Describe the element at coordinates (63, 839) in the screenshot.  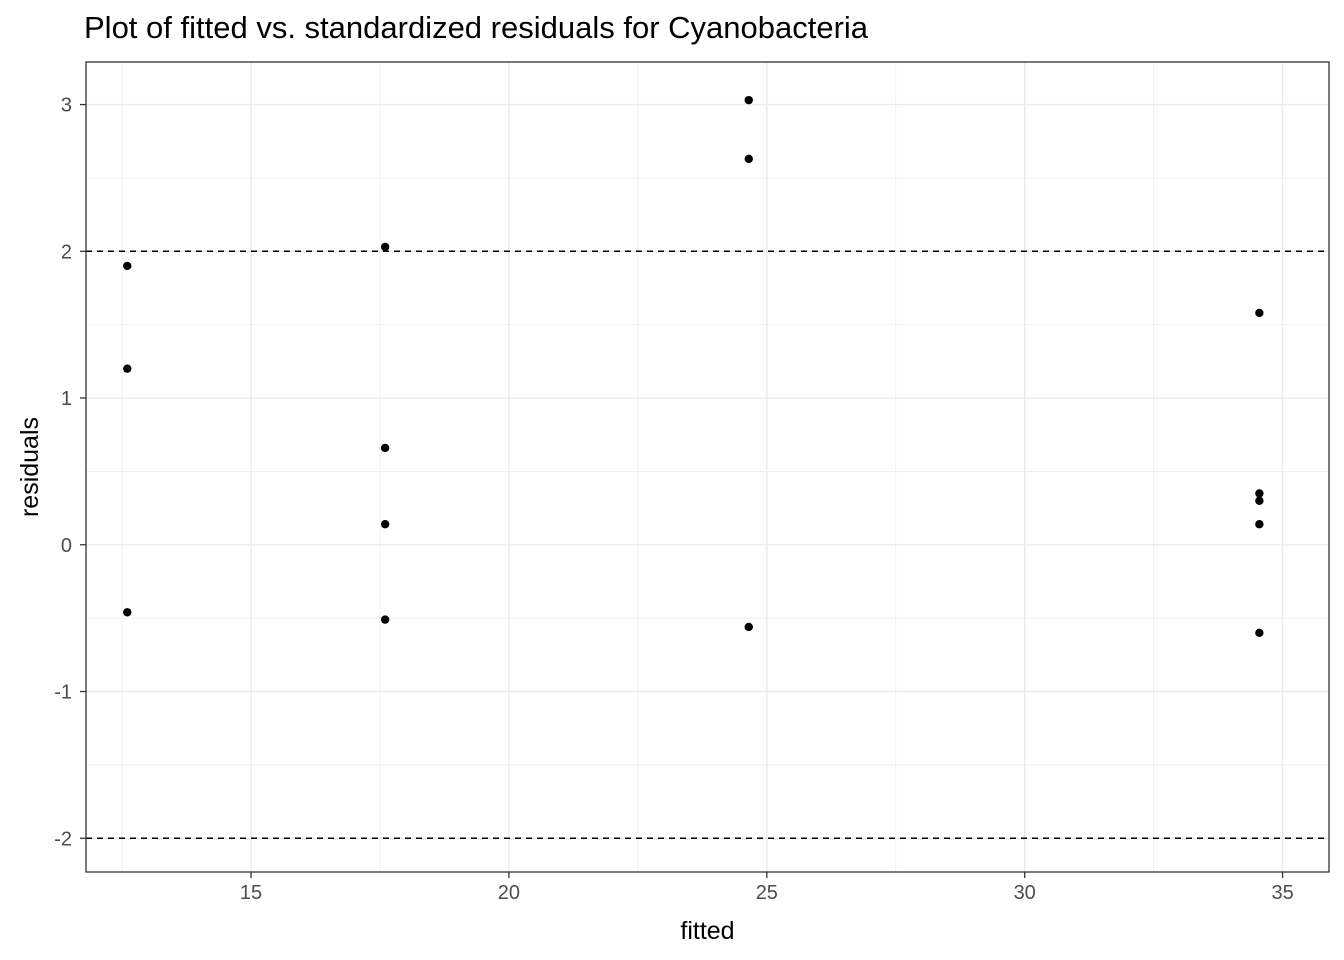
I see `y-tick-label: -2` at that location.